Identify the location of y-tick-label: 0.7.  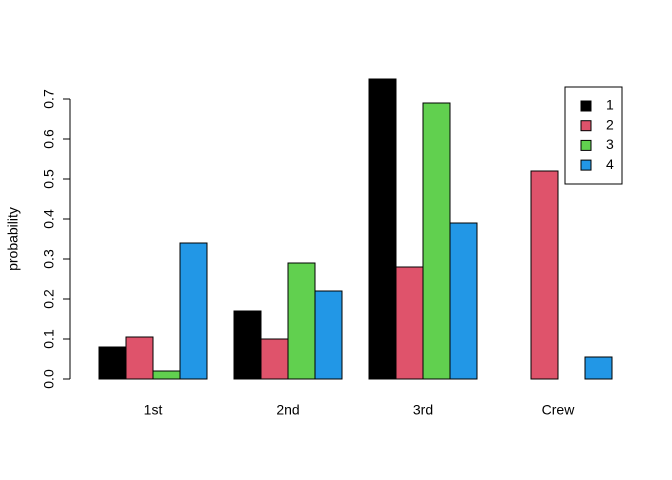
(49, 99).